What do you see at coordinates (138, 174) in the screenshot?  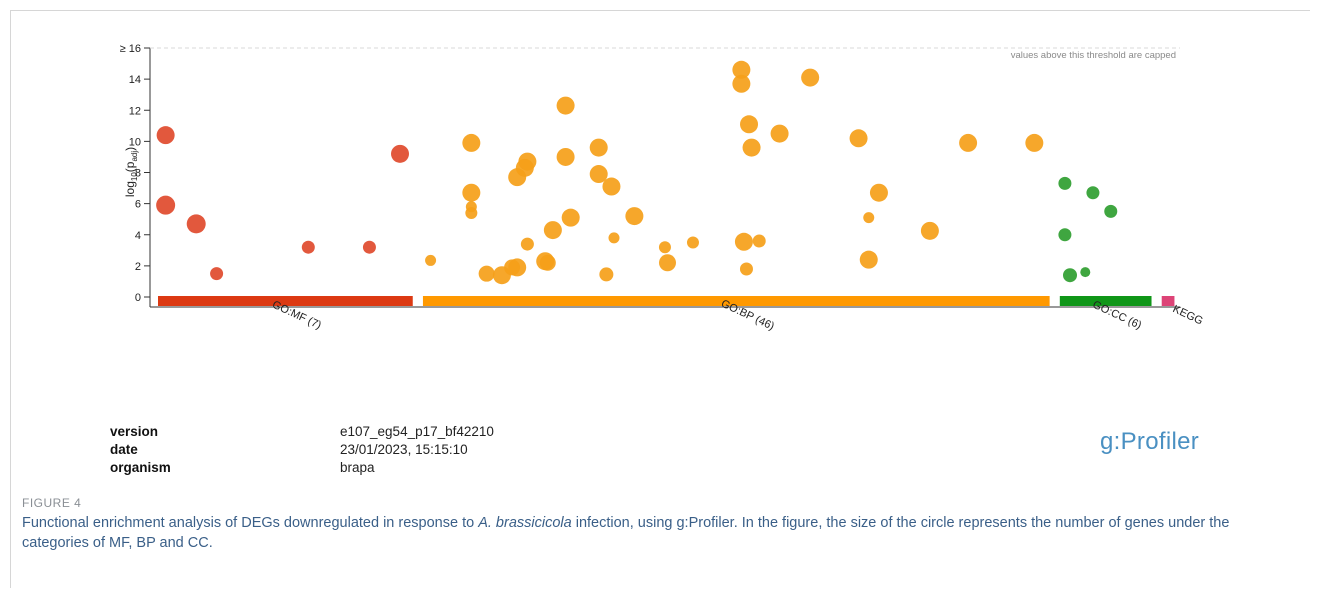 I see `y-tick-label: 8` at bounding box center [138, 174].